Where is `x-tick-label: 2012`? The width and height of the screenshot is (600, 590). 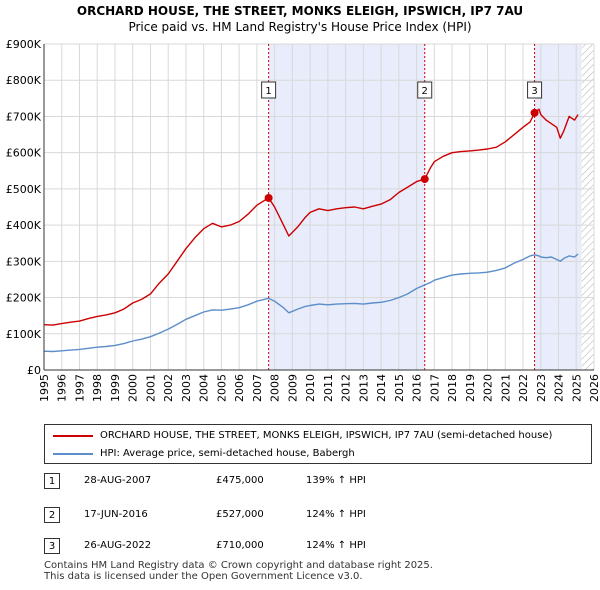 x-tick-label: 2012 is located at coordinates (346, 388).